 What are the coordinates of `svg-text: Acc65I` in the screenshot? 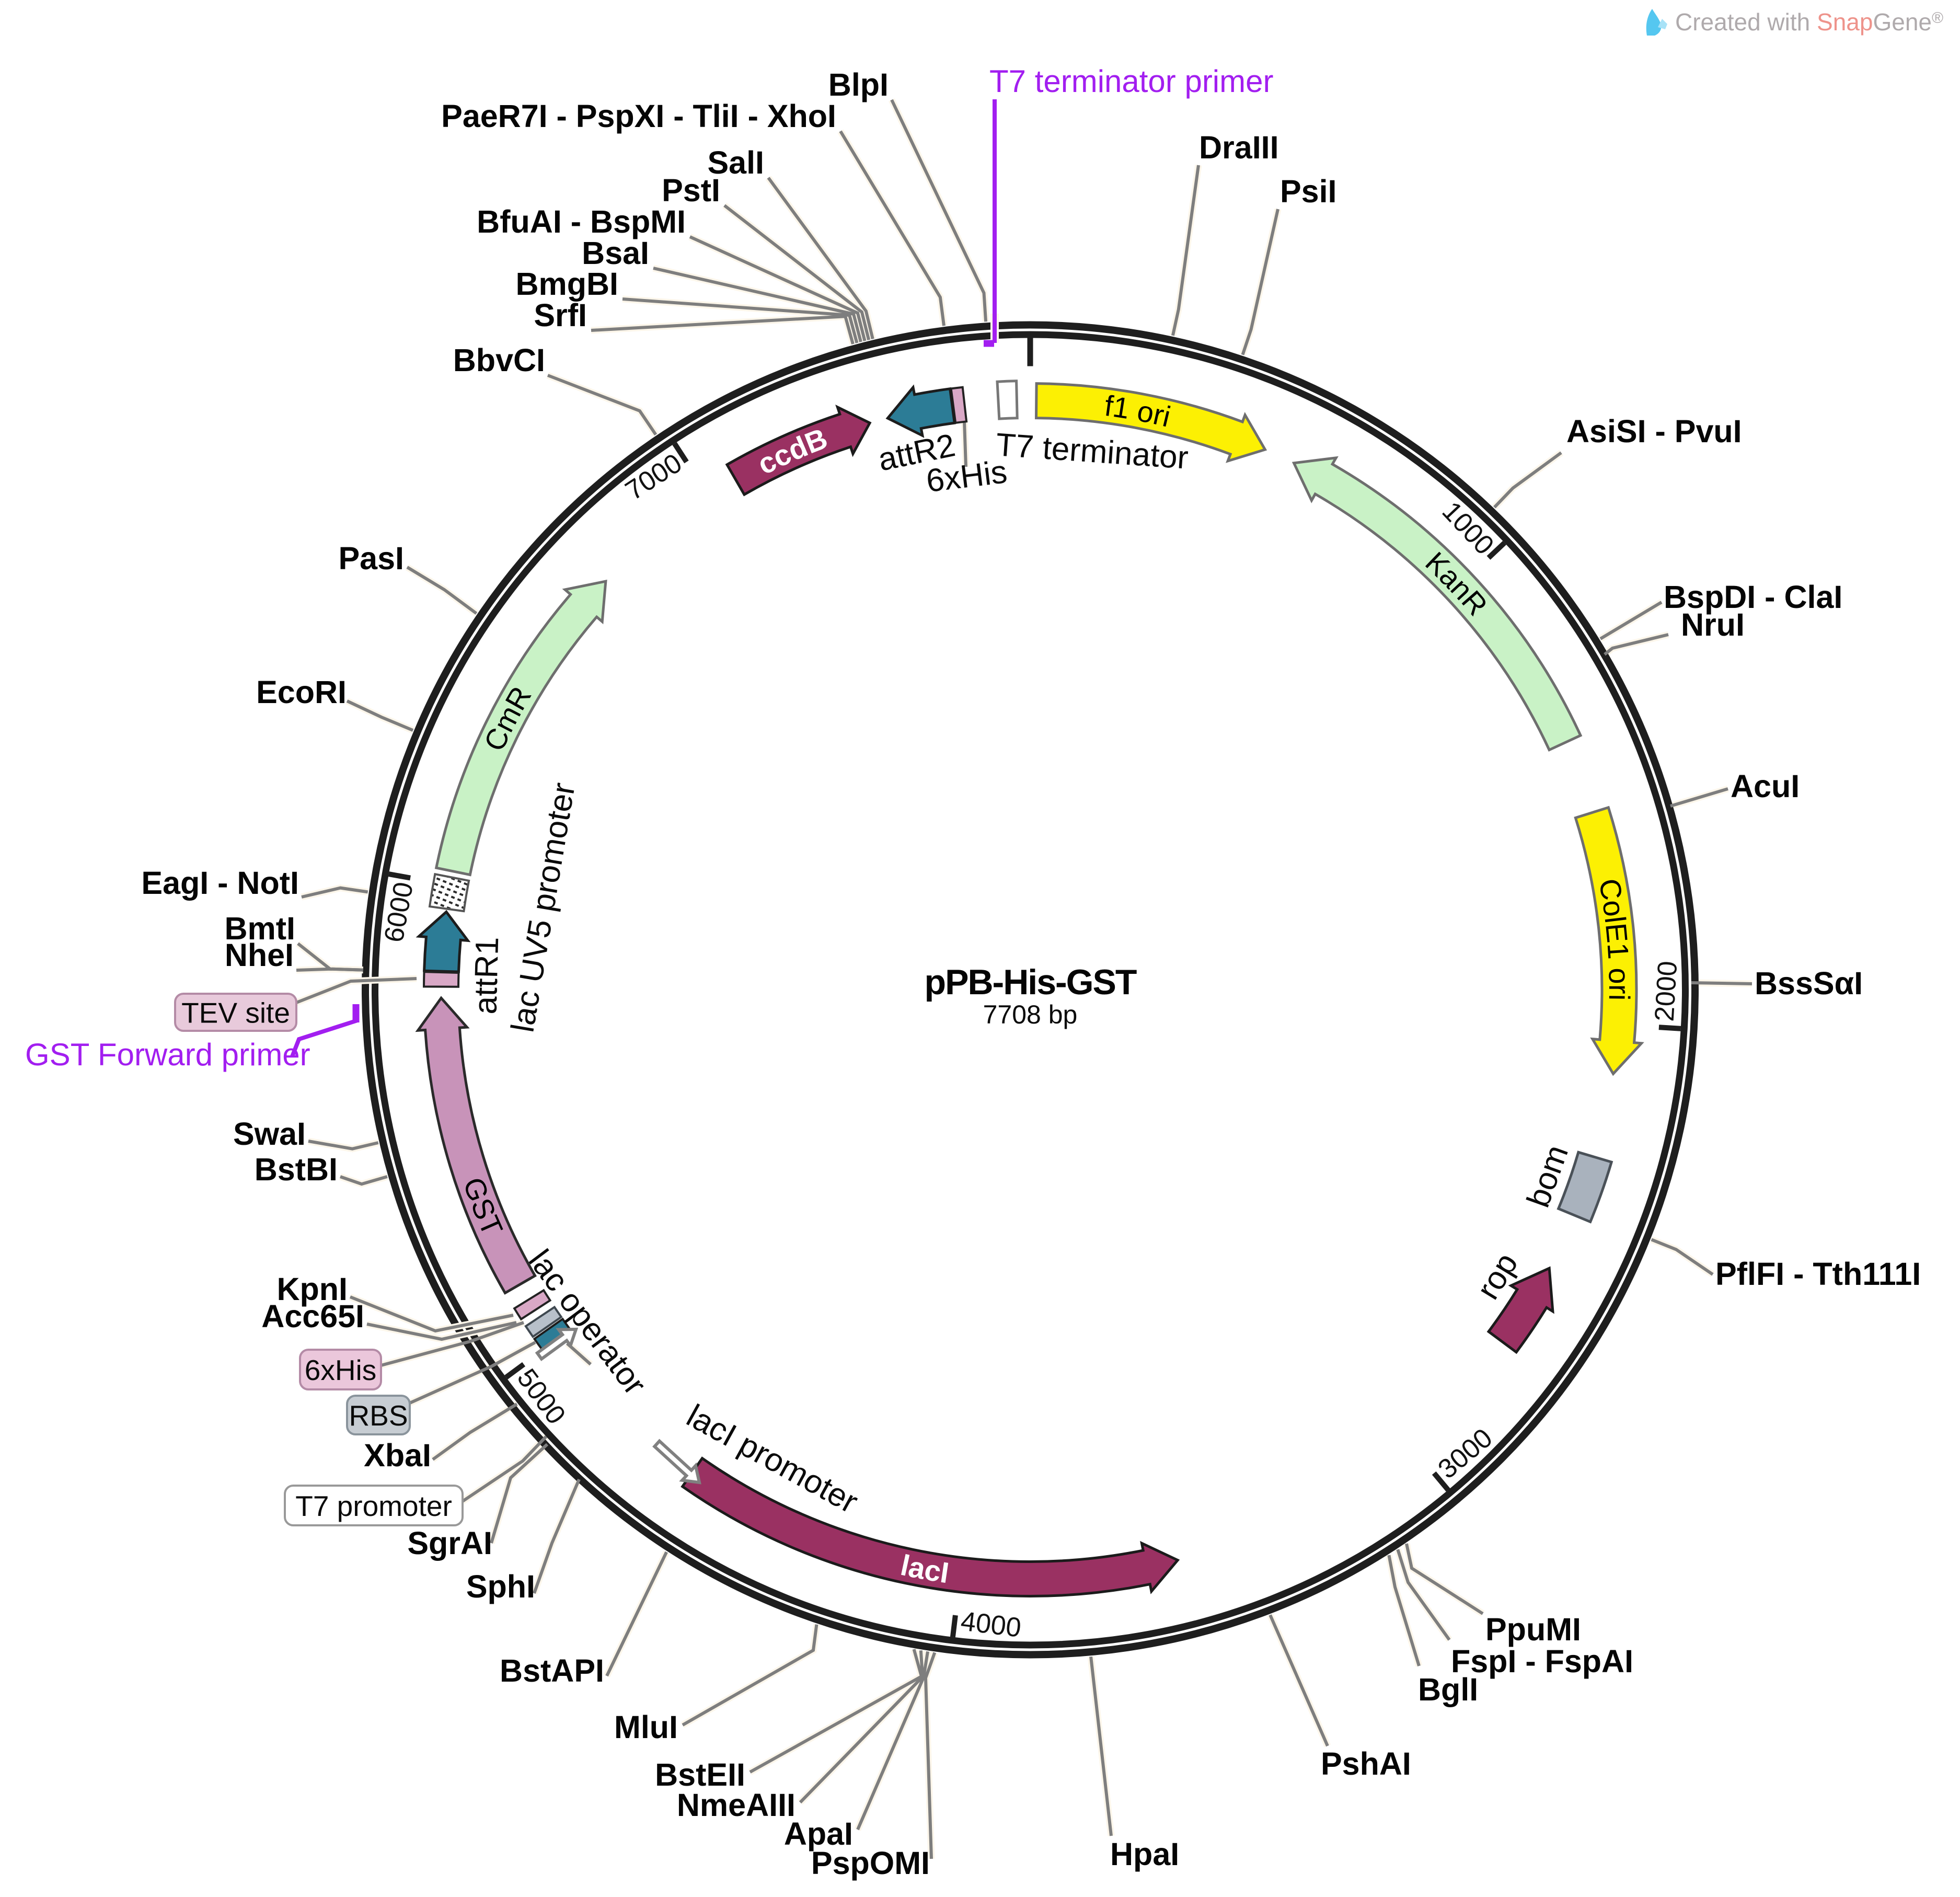 It's located at (312, 1316).